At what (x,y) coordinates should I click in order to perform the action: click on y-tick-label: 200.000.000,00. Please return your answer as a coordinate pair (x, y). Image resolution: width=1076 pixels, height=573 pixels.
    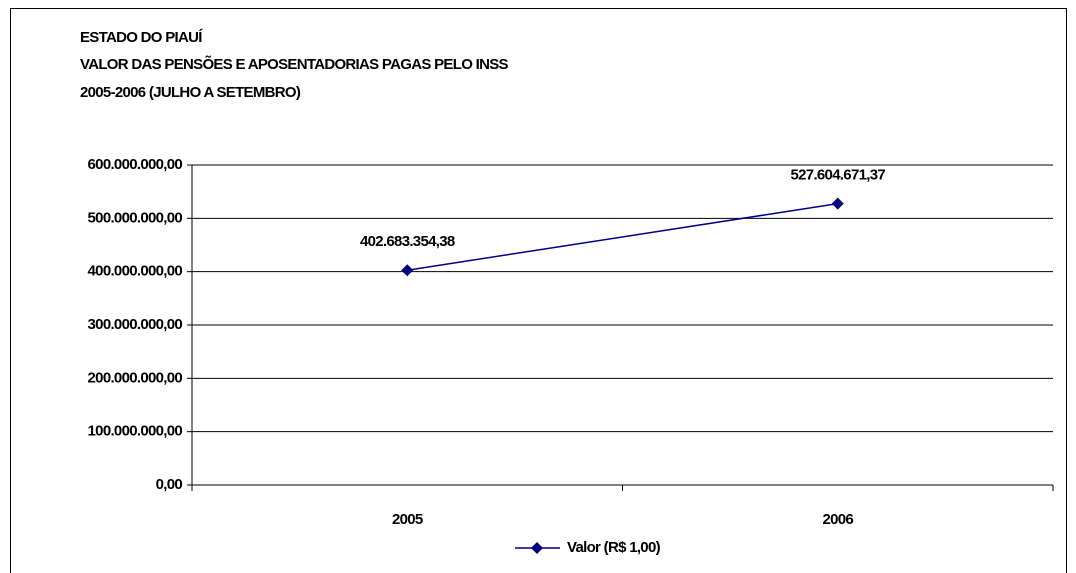
    Looking at the image, I should click on (135, 377).